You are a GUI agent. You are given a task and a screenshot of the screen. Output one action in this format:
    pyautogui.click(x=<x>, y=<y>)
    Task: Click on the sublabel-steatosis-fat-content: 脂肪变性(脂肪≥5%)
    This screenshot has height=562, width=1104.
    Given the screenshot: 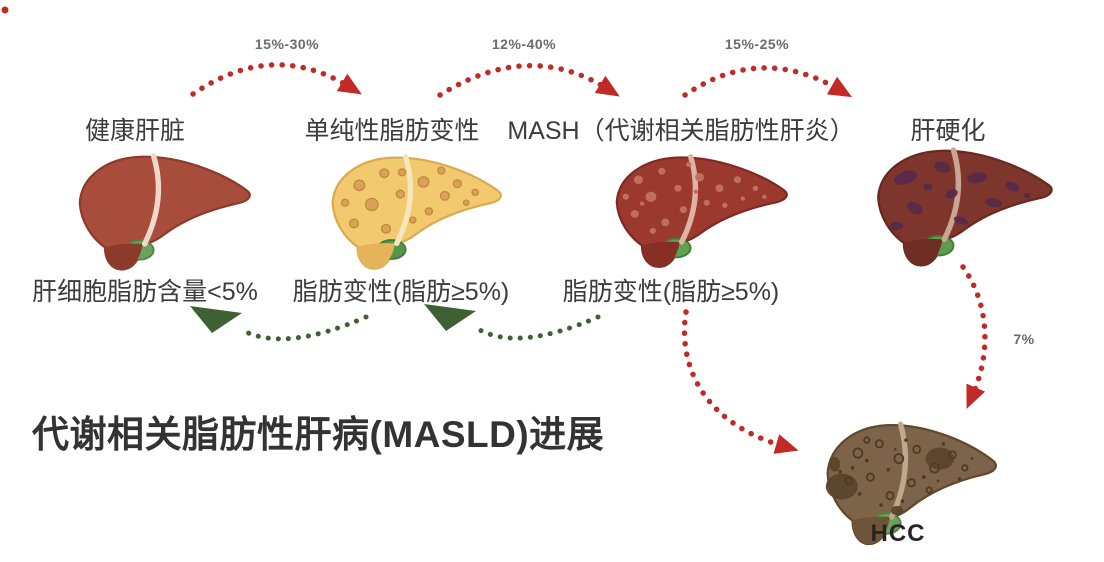 What is the action you would take?
    pyautogui.click(x=401, y=292)
    